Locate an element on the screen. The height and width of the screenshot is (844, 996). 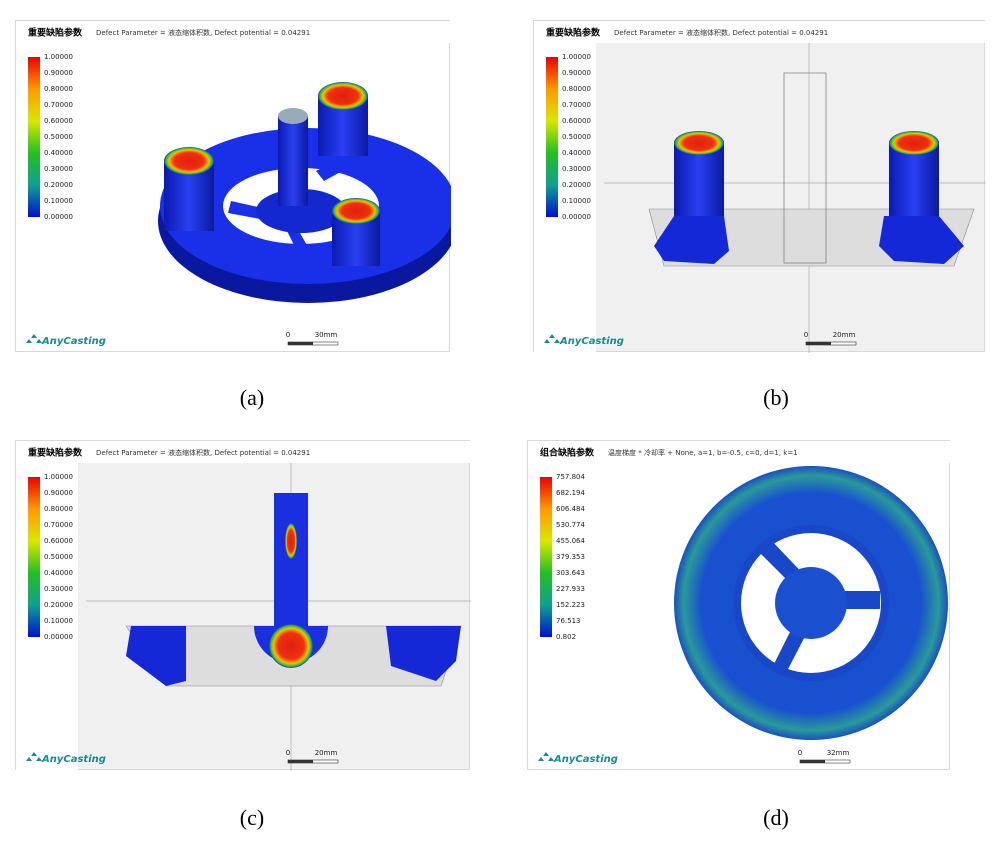
legend-label: 379.353 is located at coordinates (570, 557).